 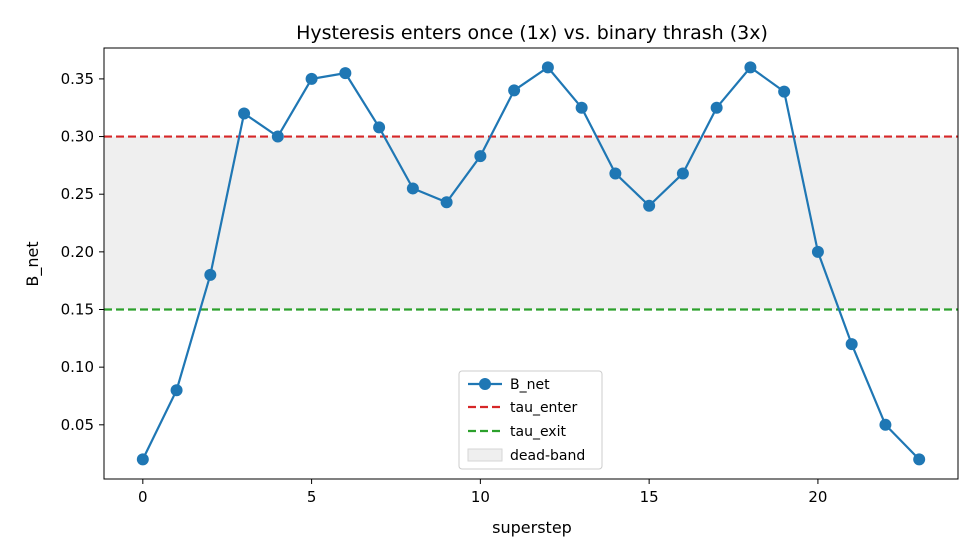 I want to click on x-tick-label: 20, so click(x=817, y=497).